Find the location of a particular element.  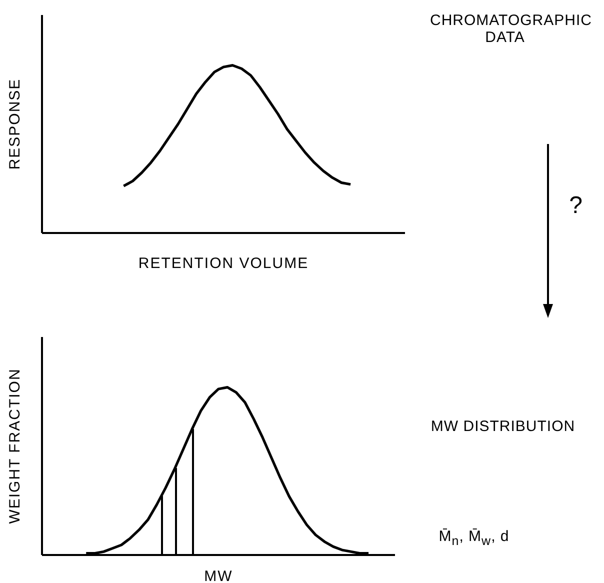

x-axis-title: RETENTION VOLUME is located at coordinates (223, 263).